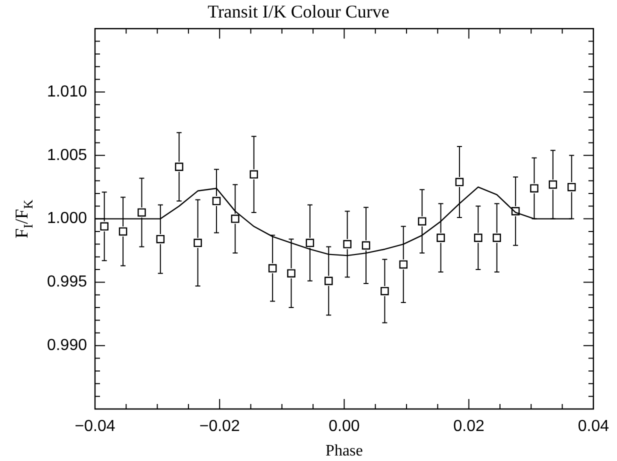 This screenshot has width=617, height=461. What do you see at coordinates (67, 155) in the screenshot?
I see `y-tick-label: 1.005` at bounding box center [67, 155].